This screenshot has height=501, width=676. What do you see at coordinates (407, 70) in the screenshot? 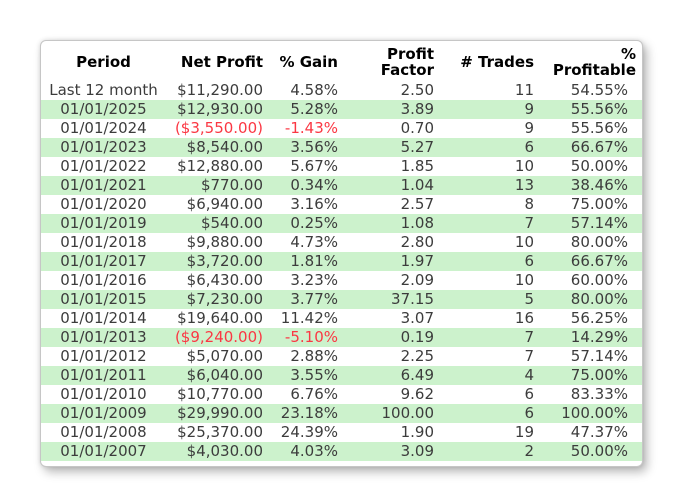
I see `col-header-profit-factor-line2: Factor` at bounding box center [407, 70].